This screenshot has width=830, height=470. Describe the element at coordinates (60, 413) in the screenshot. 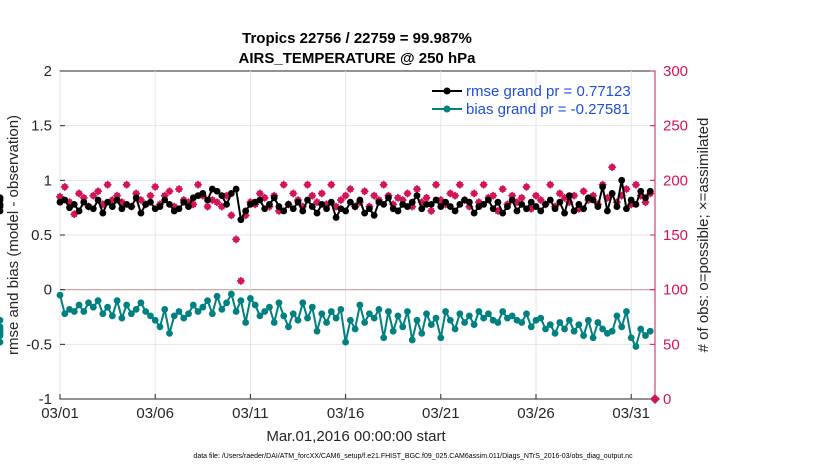

I see `x-tick-label: 03/01` at that location.